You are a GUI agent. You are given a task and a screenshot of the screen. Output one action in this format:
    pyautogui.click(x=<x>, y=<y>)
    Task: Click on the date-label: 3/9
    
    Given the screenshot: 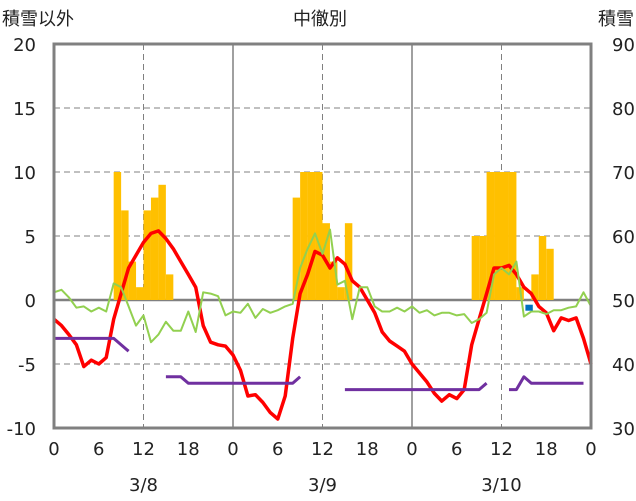 What is the action you would take?
    pyautogui.click(x=322, y=485)
    